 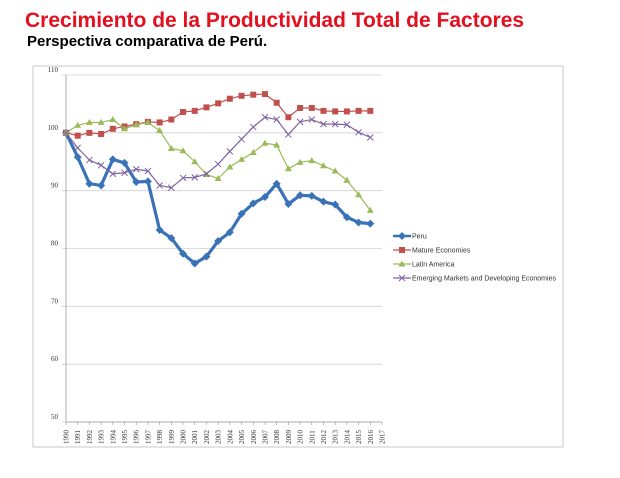 I want to click on x-tick-label: 2017, so click(x=383, y=437).